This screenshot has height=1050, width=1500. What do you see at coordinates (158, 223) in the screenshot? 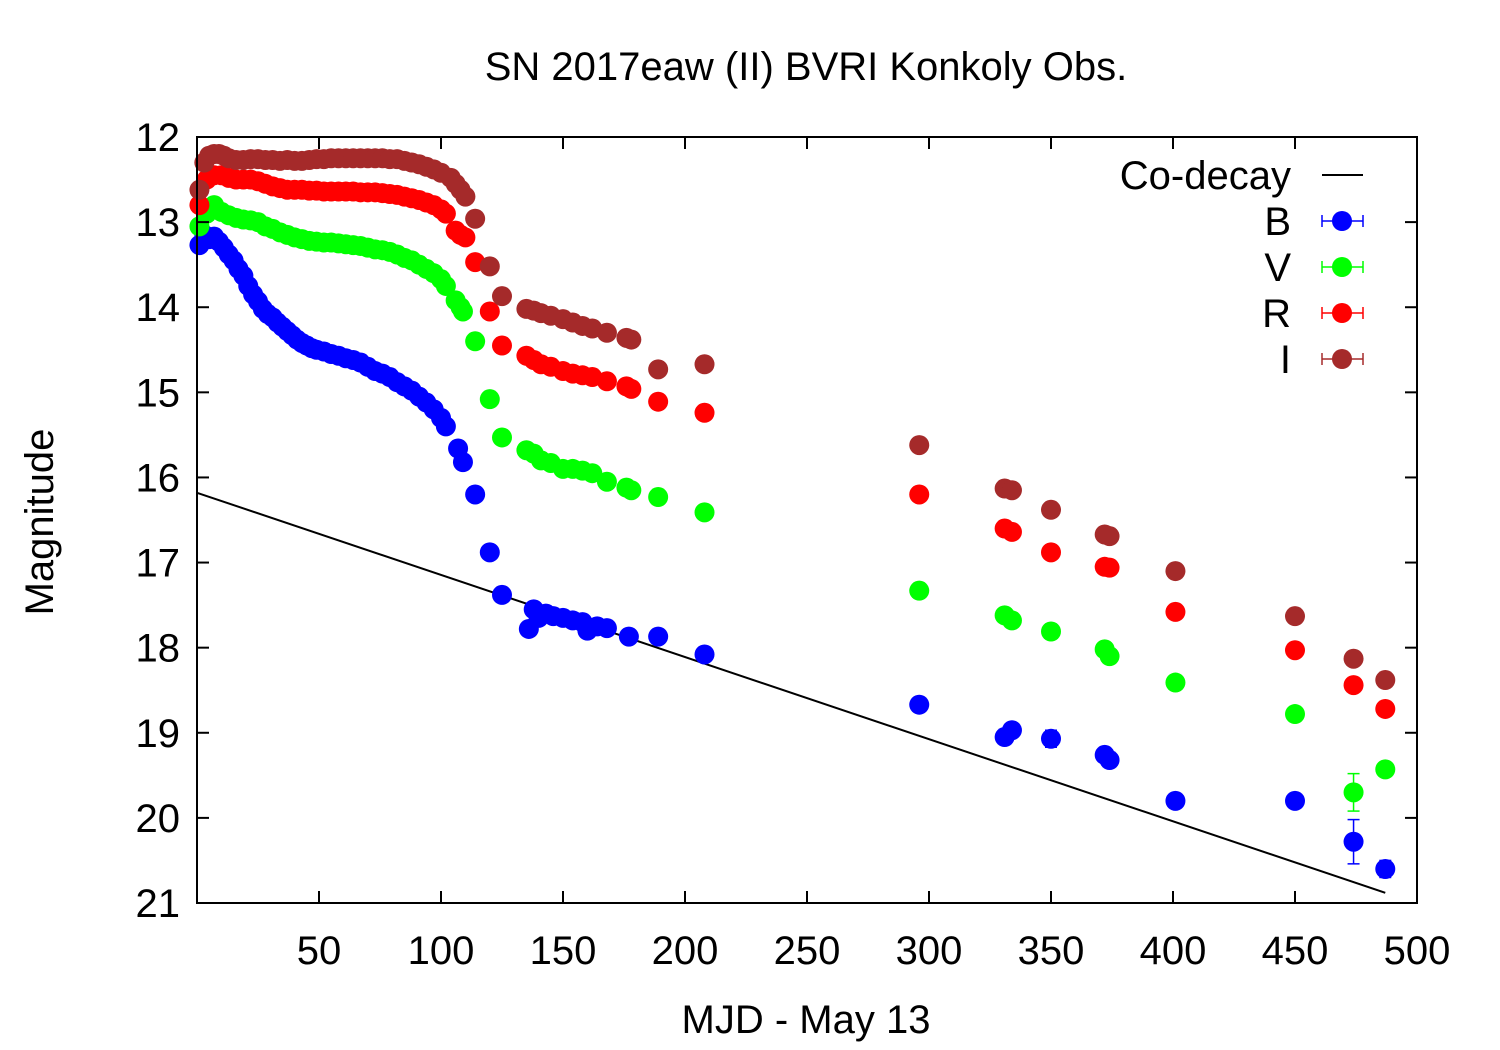
I see `y-tick-label: 13` at bounding box center [158, 223].